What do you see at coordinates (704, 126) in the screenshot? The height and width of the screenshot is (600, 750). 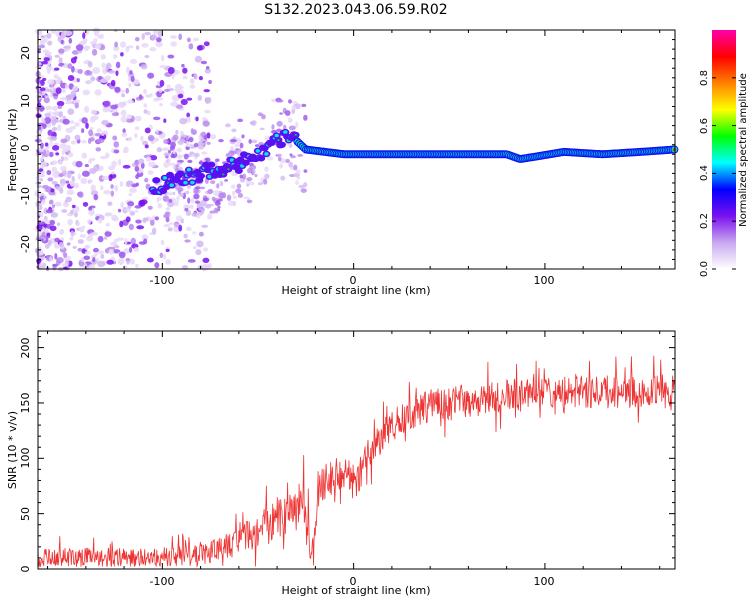 I see `colorbar-tick-label: 0.6` at bounding box center [704, 126].